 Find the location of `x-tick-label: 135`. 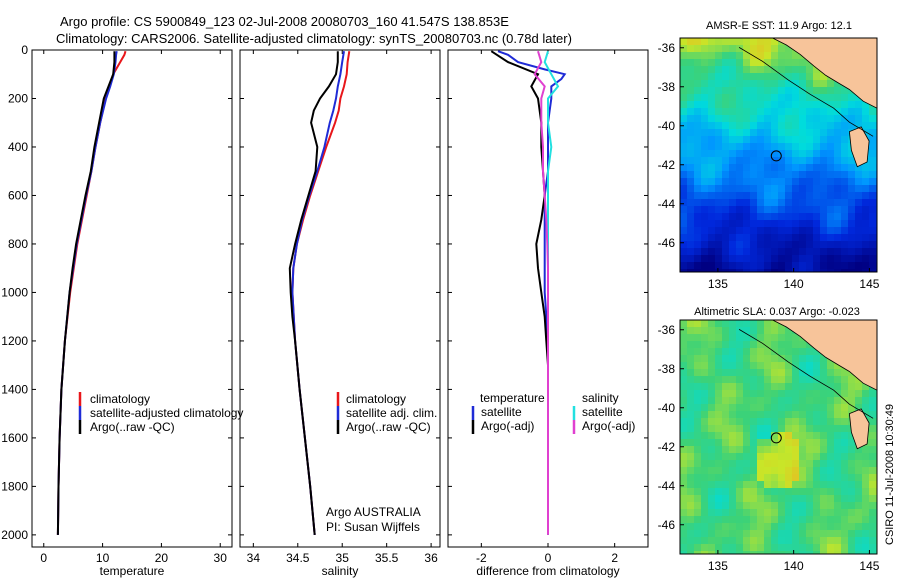

x-tick-label: 135 is located at coordinates (718, 566).